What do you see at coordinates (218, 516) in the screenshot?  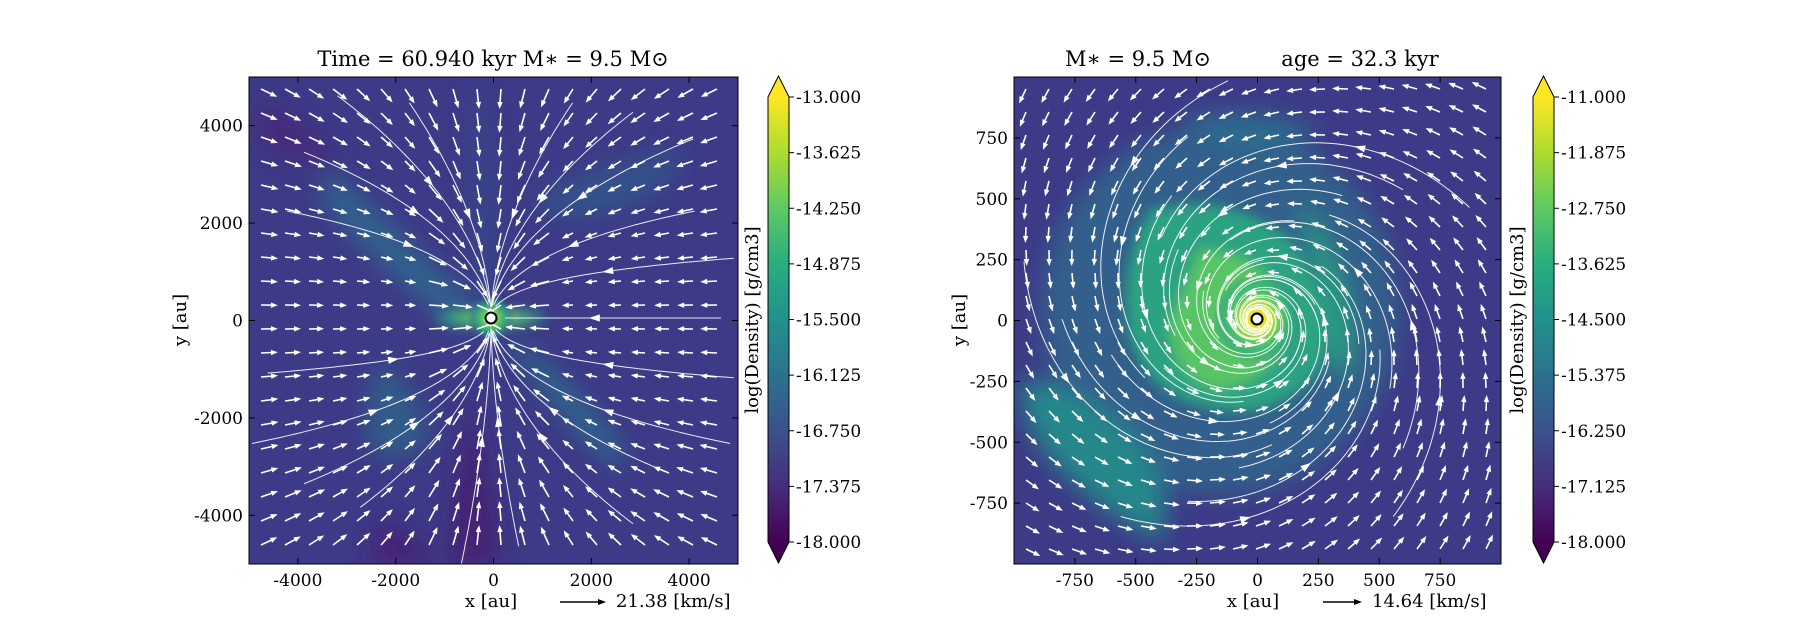 I see `panel-left-ytick-label: -4000` at bounding box center [218, 516].